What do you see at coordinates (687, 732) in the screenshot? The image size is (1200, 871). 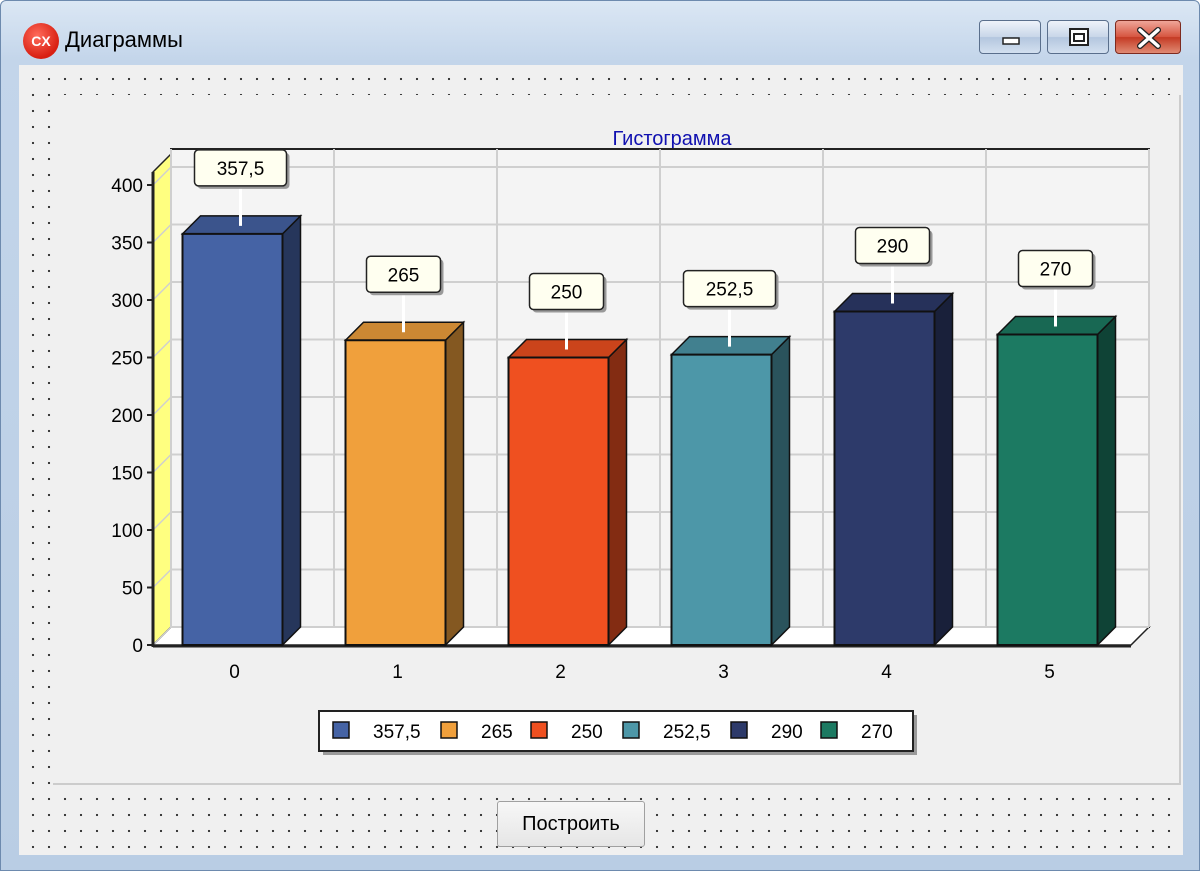 I see `legend-label: 252,5` at bounding box center [687, 732].